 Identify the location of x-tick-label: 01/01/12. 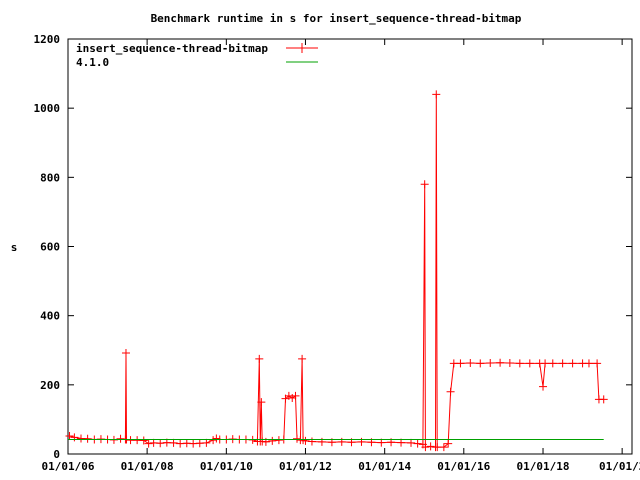
(305, 466).